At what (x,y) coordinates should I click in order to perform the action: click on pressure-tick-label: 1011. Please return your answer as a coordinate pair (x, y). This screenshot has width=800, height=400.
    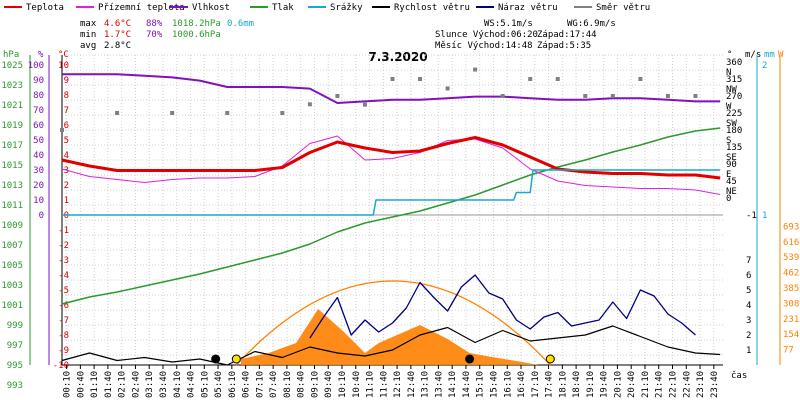
    Looking at the image, I should click on (12, 206).